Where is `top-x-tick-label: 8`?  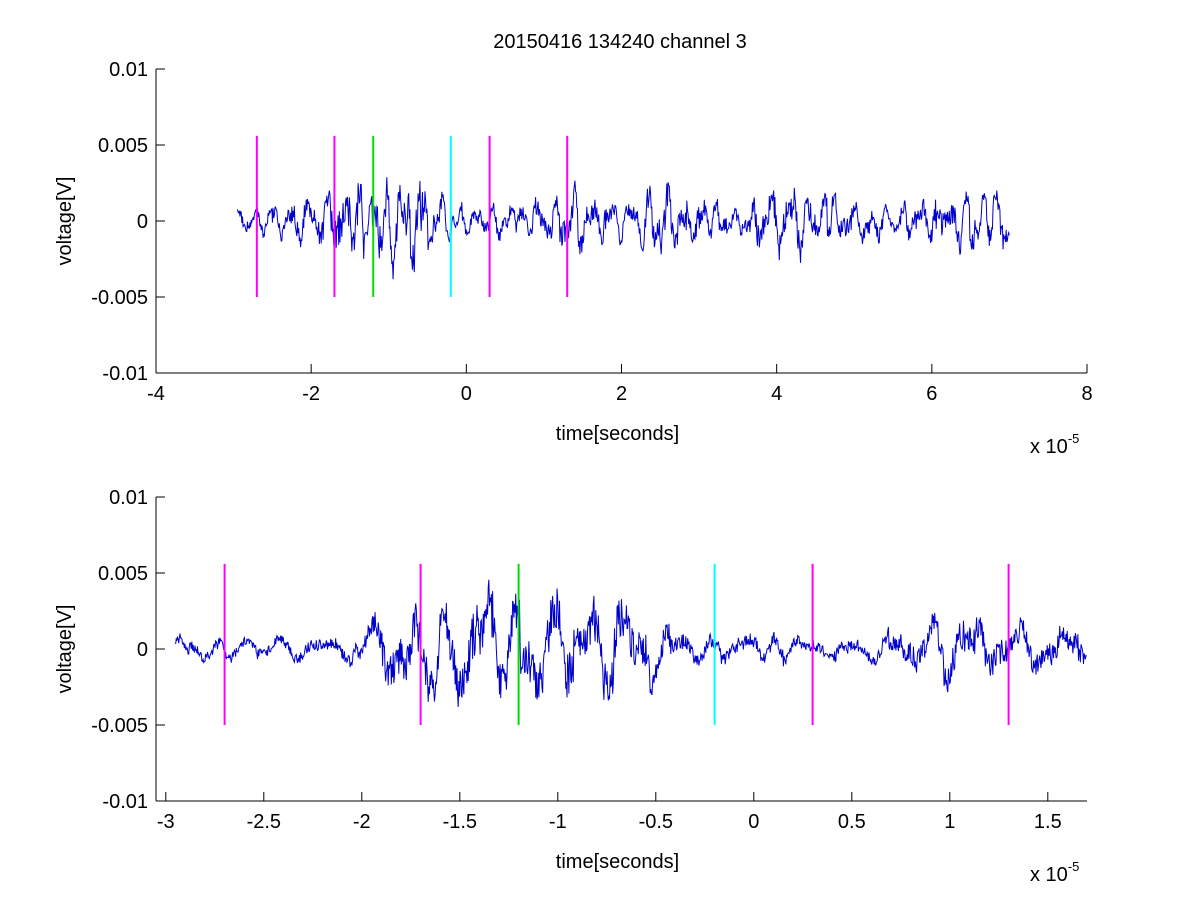
top-x-tick-label: 8 is located at coordinates (1086, 394).